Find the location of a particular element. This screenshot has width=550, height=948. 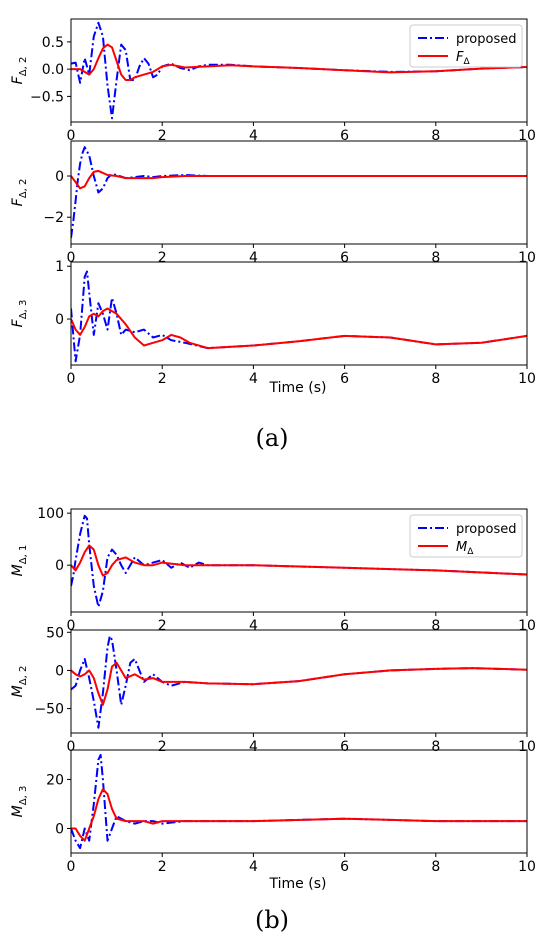

y-tick-label: −0.5 is located at coordinates (47, 97).